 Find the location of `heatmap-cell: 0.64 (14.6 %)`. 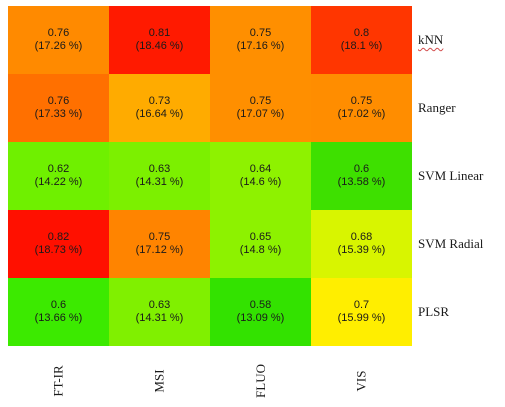

heatmap-cell: 0.64 (14.6 %) is located at coordinates (260, 176).